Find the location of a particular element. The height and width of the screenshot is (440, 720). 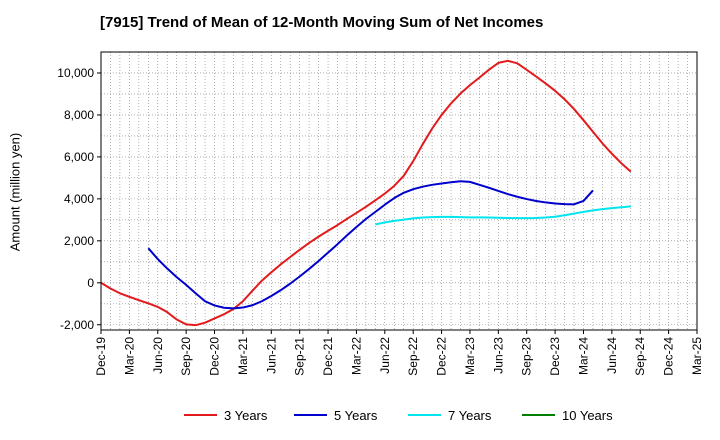

x-tick-label: Mar-24 is located at coordinates (583, 356).